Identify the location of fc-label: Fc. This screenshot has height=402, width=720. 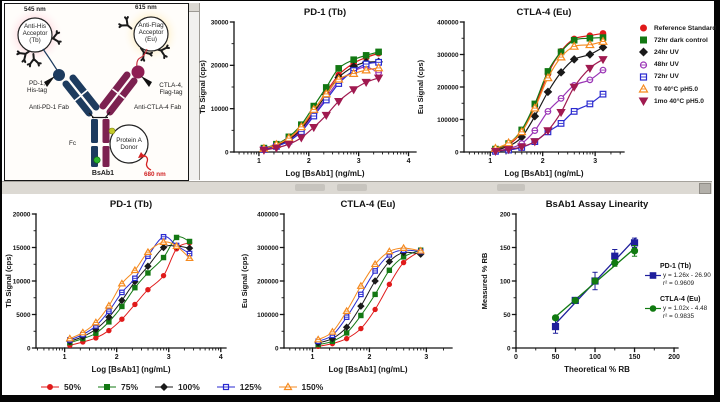
(72, 143).